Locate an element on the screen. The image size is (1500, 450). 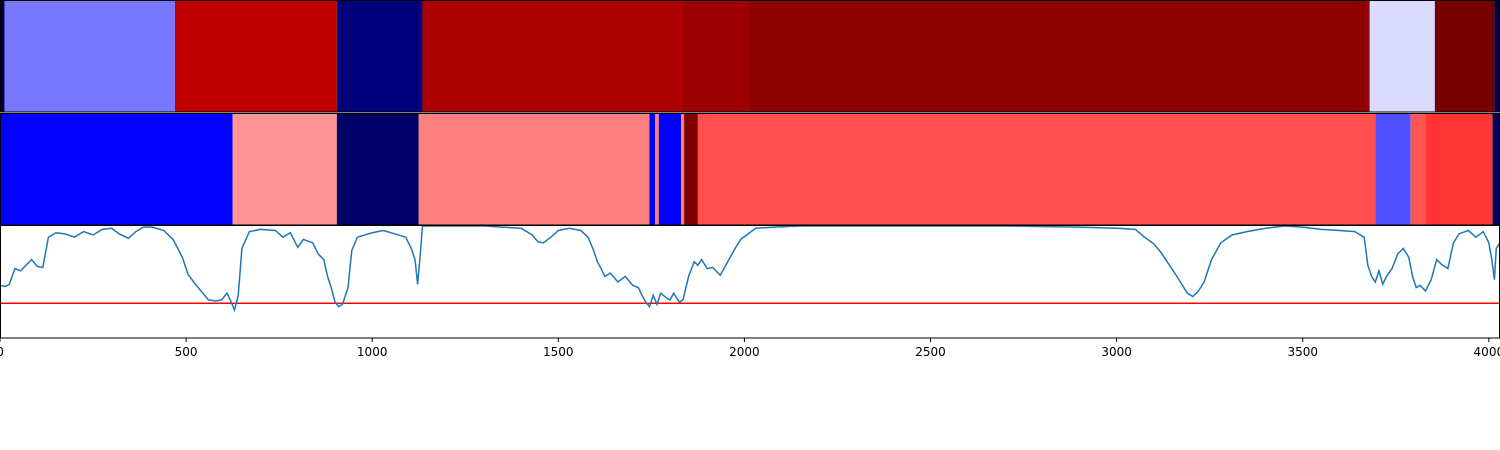
x-tick-label-2: 1000 is located at coordinates (372, 352).